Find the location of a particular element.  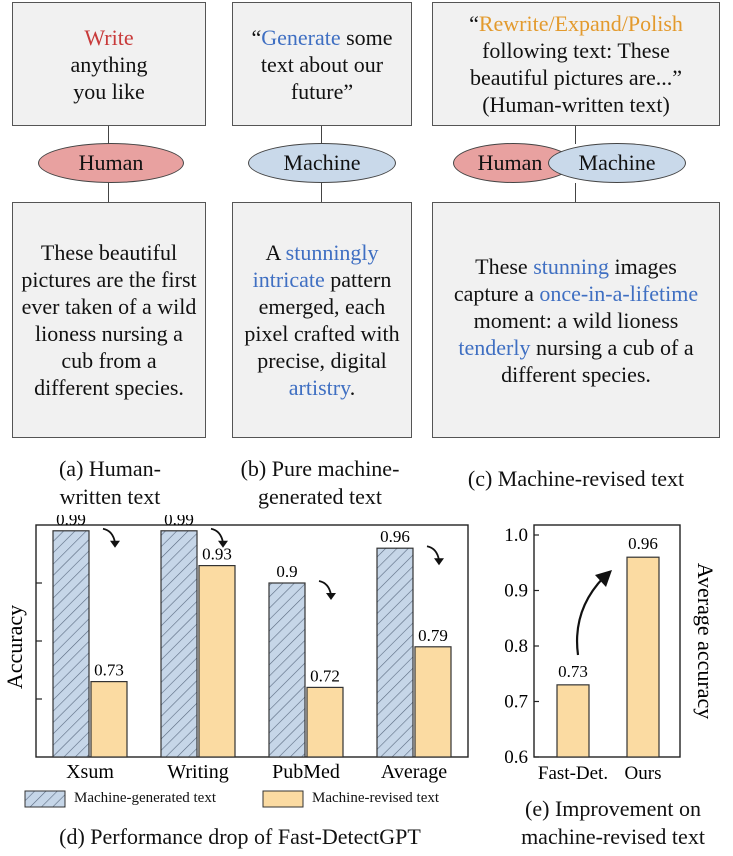

caption-b: (b) Pure machine-generated text is located at coordinates (320, 482).